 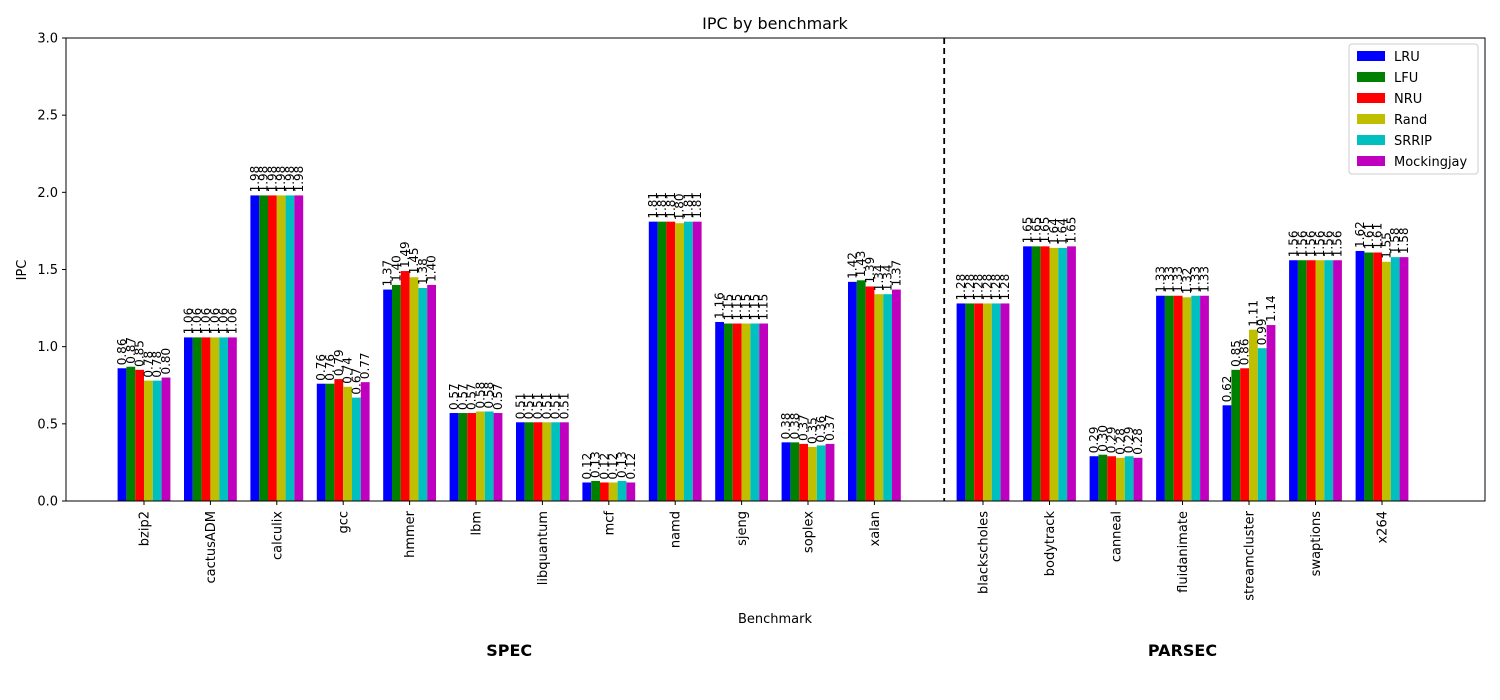 What do you see at coordinates (812, 430) in the screenshot?
I see `data-label: 0.35` at bounding box center [812, 430].